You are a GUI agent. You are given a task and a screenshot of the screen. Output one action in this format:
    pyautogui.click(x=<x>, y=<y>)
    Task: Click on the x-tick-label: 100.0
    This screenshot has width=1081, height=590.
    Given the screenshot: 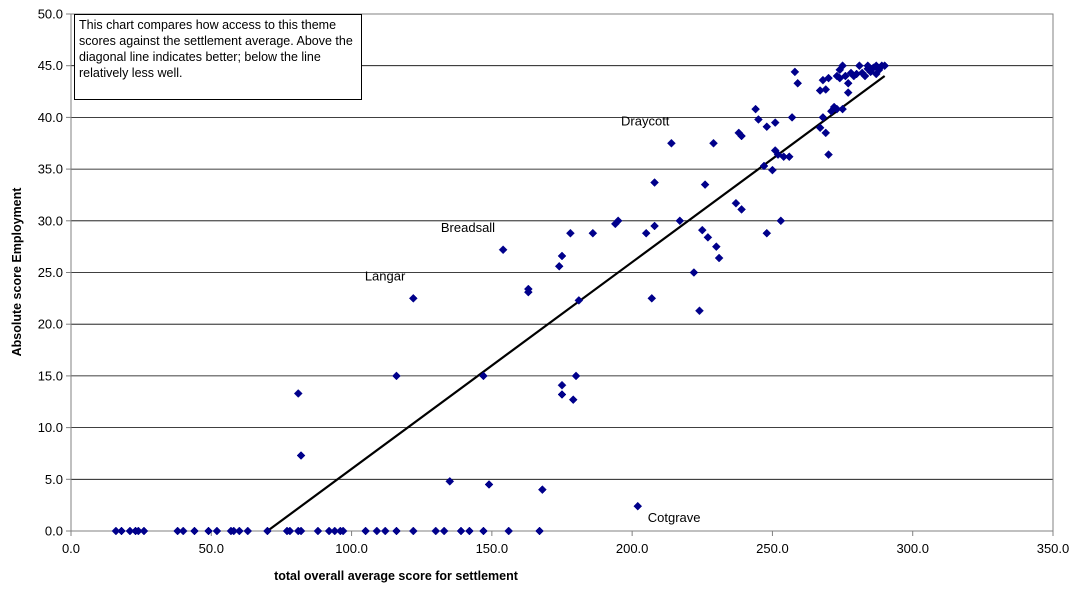 What is the action you would take?
    pyautogui.click(x=351, y=548)
    